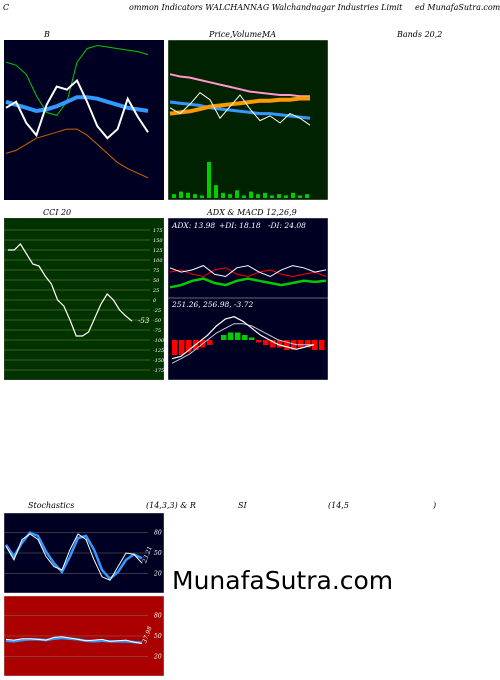 The image size is (500, 680). I want to click on bands-title: Bands 20,2, so click(420, 34).